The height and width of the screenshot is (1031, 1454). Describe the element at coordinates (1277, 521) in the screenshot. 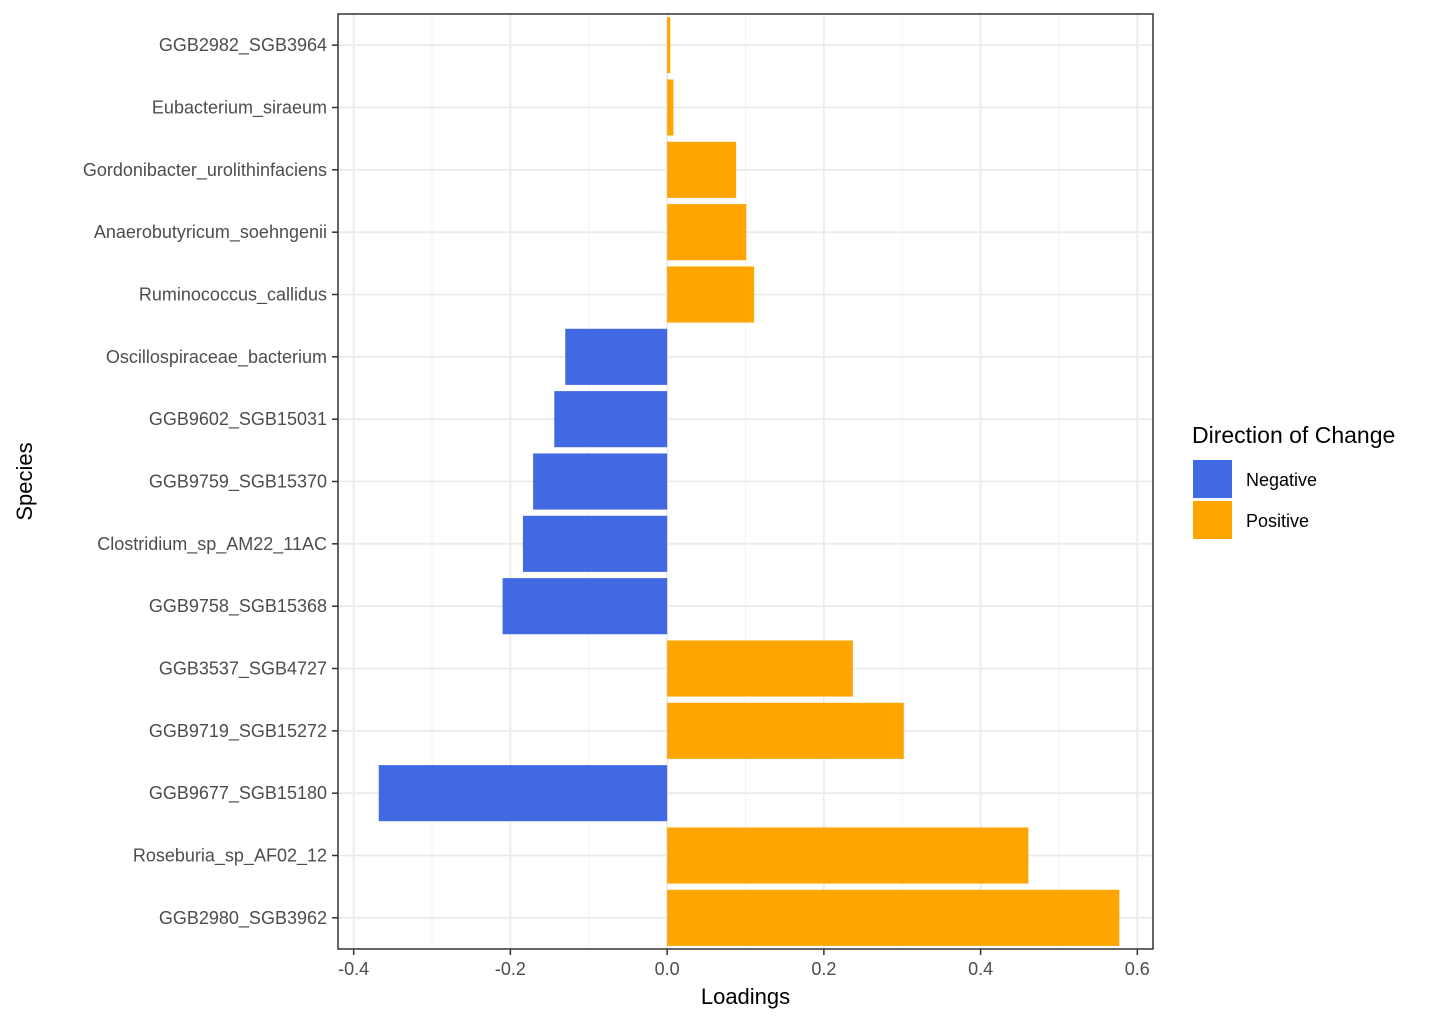

I see `legend-label-positive: Positive` at that location.